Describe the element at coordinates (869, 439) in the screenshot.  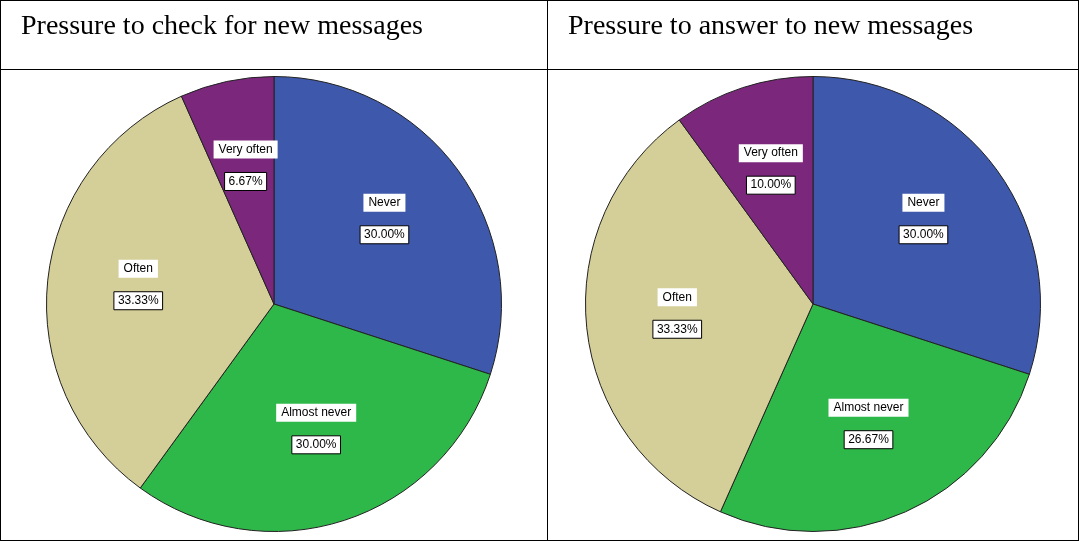
I see `data-label: 26.67%` at that location.